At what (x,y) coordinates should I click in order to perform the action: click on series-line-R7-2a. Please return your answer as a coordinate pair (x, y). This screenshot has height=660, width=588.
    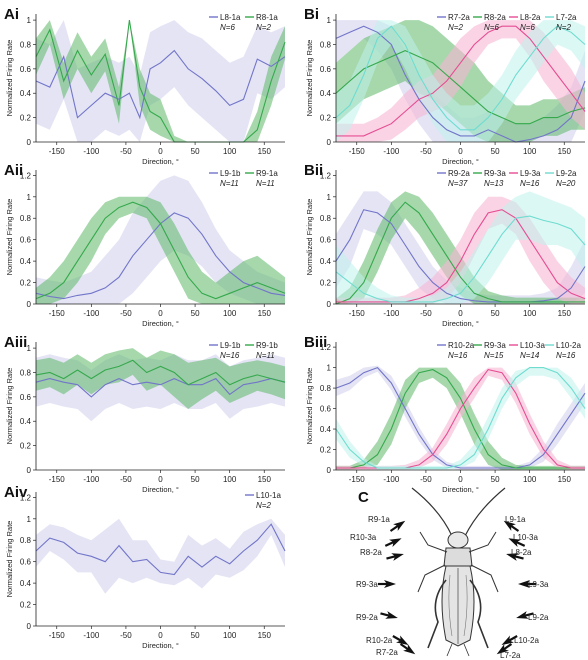
    Looking at the image, I should click on (460, 84).